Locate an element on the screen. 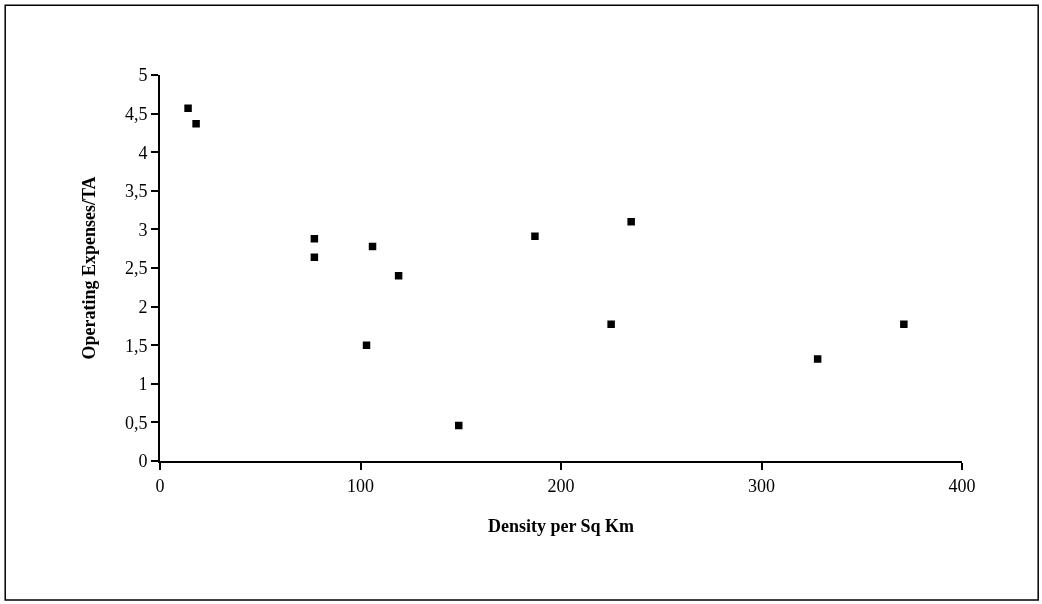 This screenshot has width=1042, height=604. y-tick-label: 2,5 is located at coordinates (136, 268).